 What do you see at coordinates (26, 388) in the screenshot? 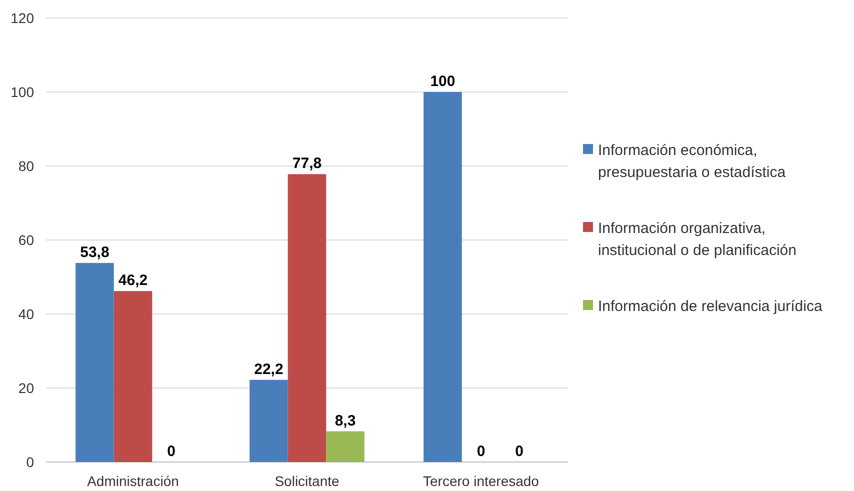
I see `y-tick-label: 20` at bounding box center [26, 388].